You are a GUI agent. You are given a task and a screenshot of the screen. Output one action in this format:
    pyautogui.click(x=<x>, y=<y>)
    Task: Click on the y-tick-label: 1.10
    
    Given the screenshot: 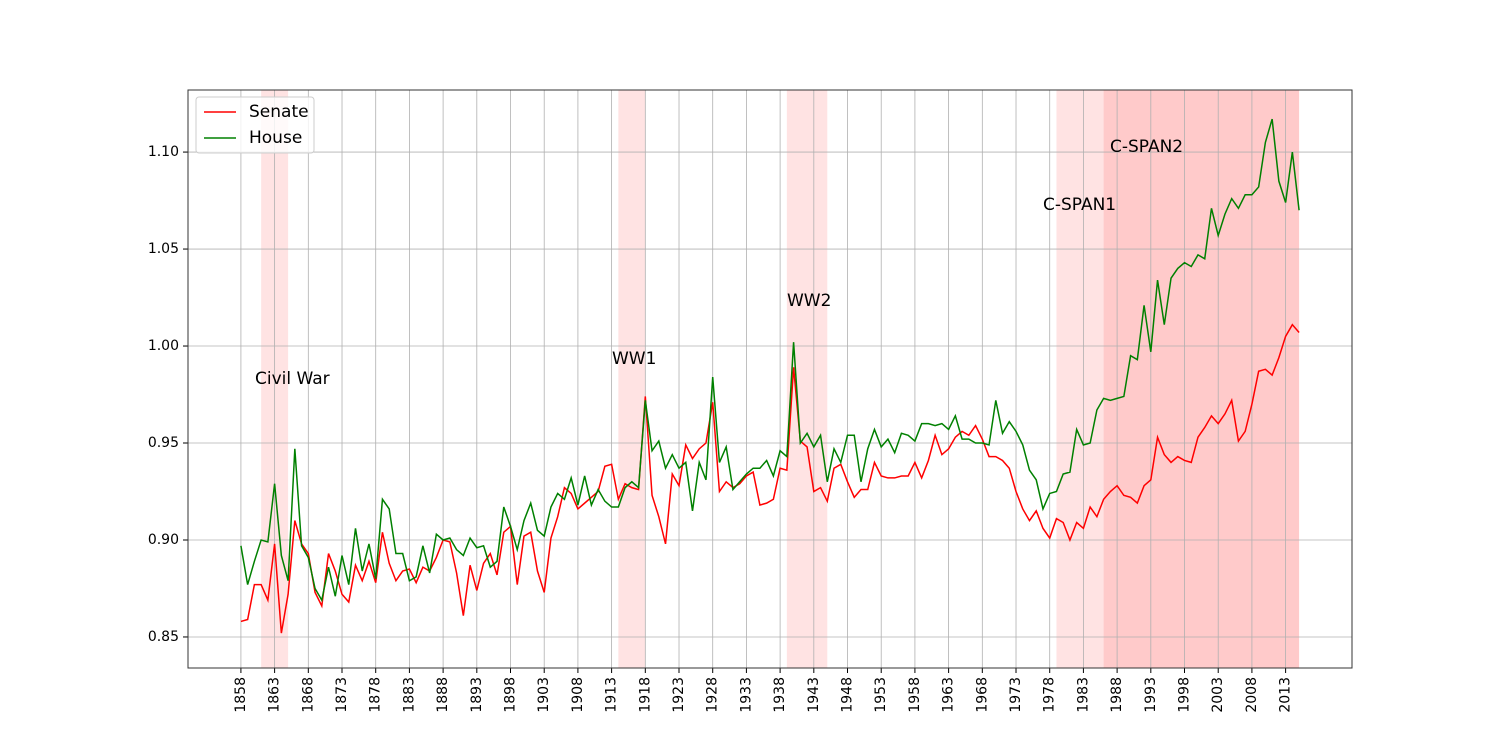 What is the action you would take?
    pyautogui.click(x=163, y=152)
    